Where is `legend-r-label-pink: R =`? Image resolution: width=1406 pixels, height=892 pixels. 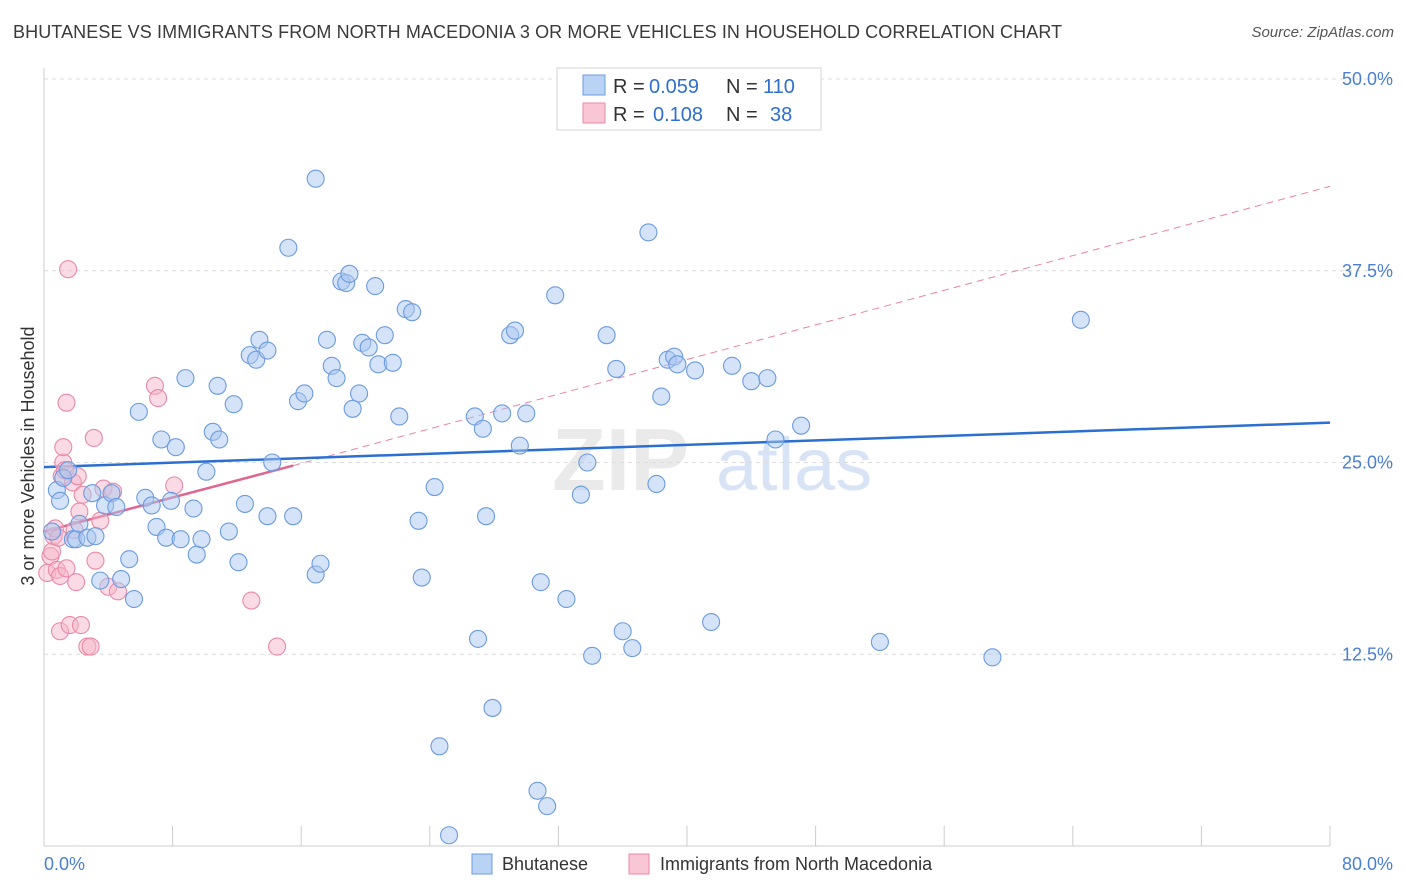
legend-r-label-pink: R = is located at coordinates (629, 115).